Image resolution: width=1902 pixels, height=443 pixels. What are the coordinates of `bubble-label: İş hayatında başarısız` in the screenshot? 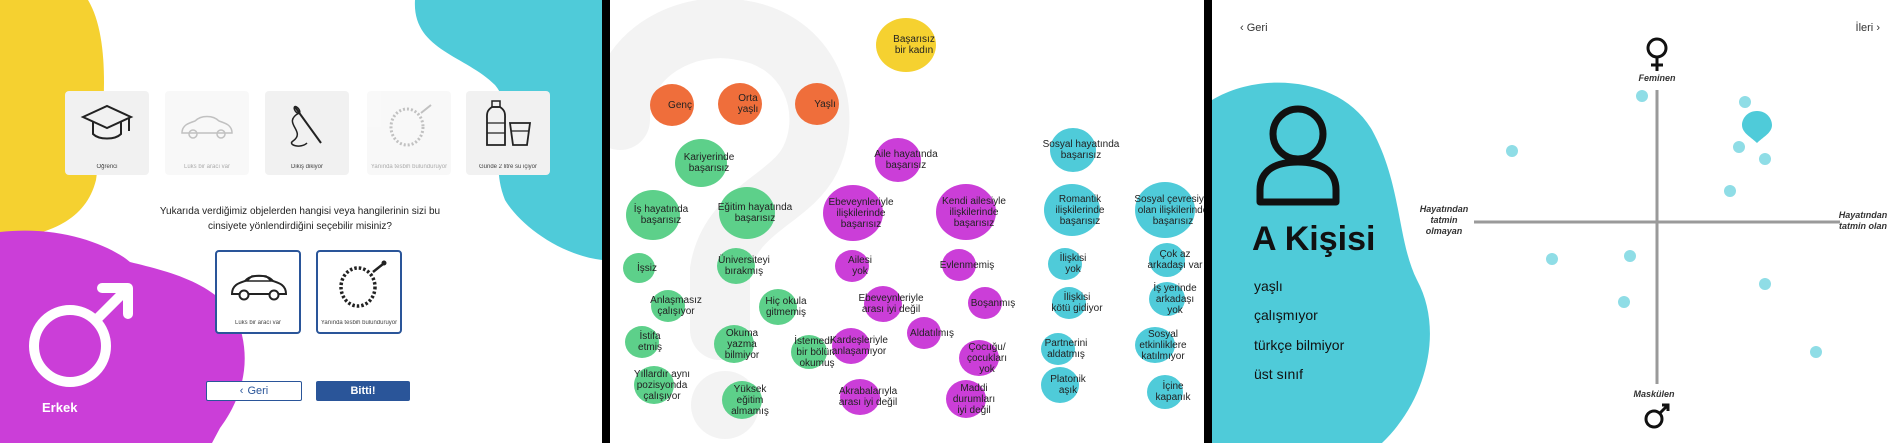 It's located at (661, 215).